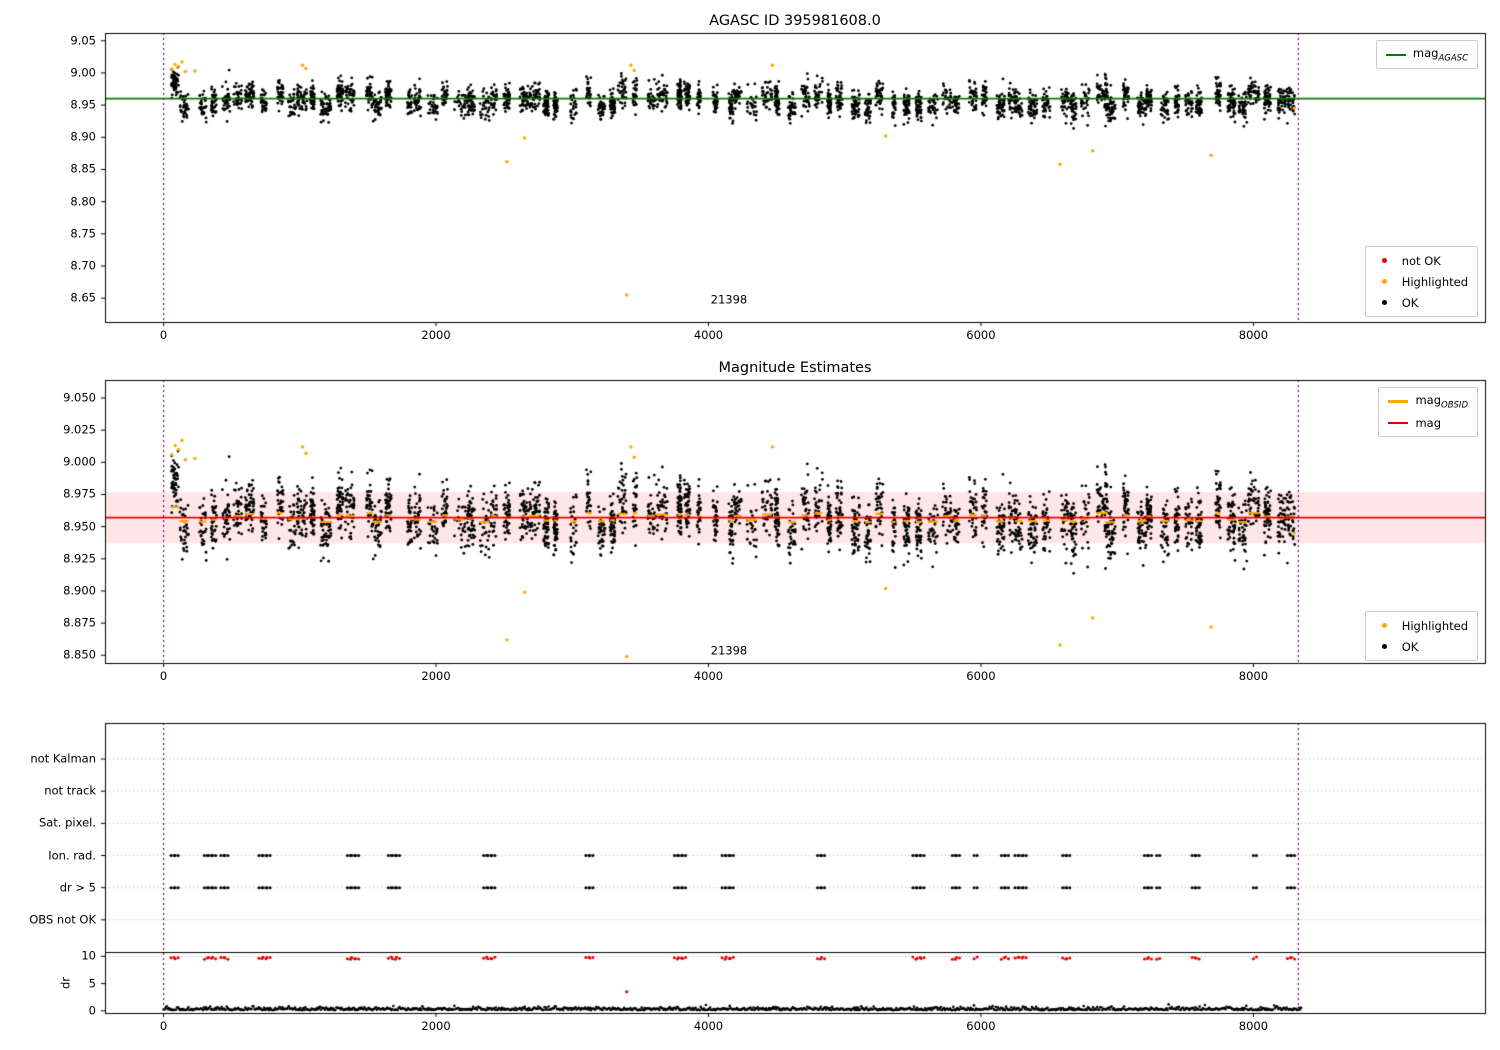 This screenshot has height=1050, width=1500. What do you see at coordinates (795, 21) in the screenshot?
I see `plot1-title: AGASC ID 395981608.0` at bounding box center [795, 21].